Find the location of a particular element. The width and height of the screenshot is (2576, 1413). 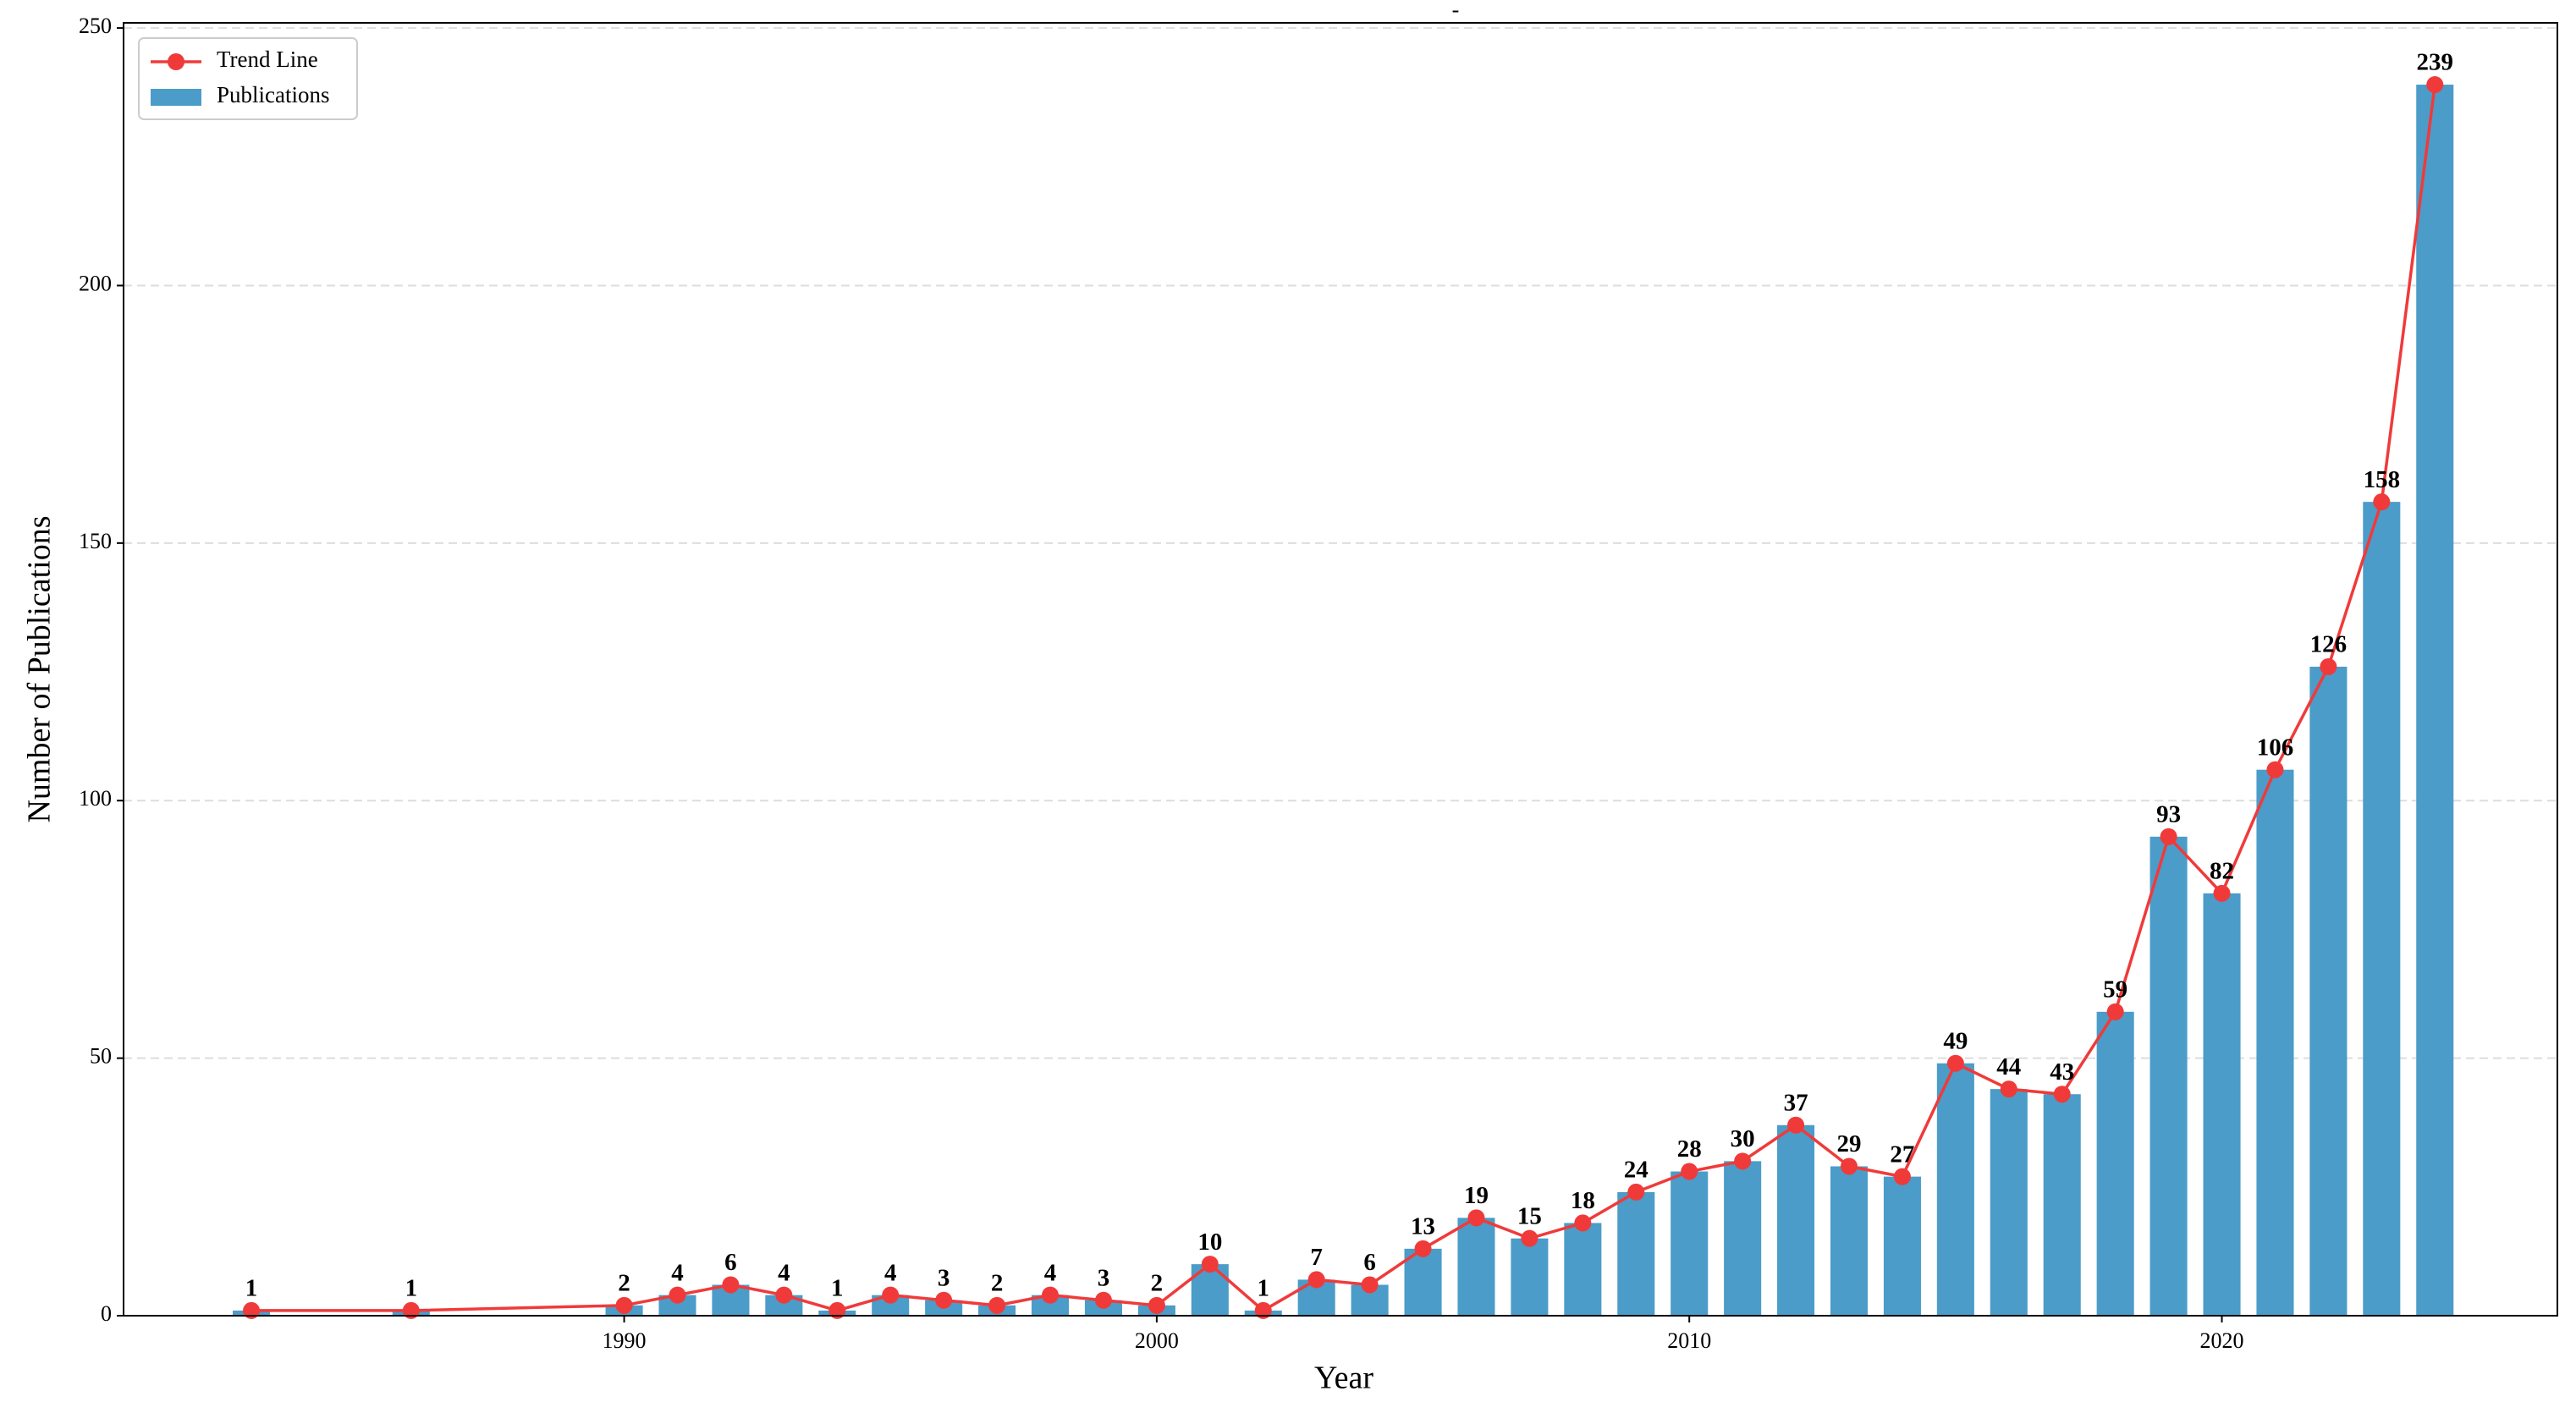

legend-swatch is located at coordinates (176, 98).